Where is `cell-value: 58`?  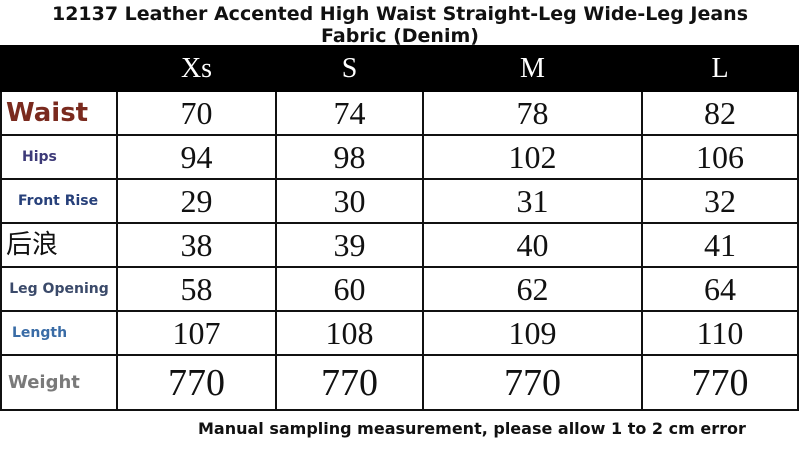 cell-value: 58 is located at coordinates (196, 289).